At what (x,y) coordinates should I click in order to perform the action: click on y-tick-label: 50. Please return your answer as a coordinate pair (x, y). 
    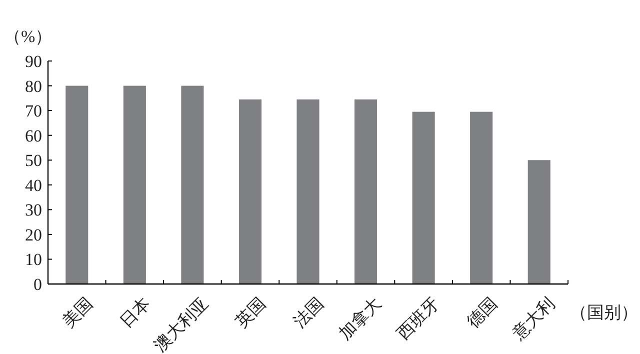
    Looking at the image, I should click on (33, 160).